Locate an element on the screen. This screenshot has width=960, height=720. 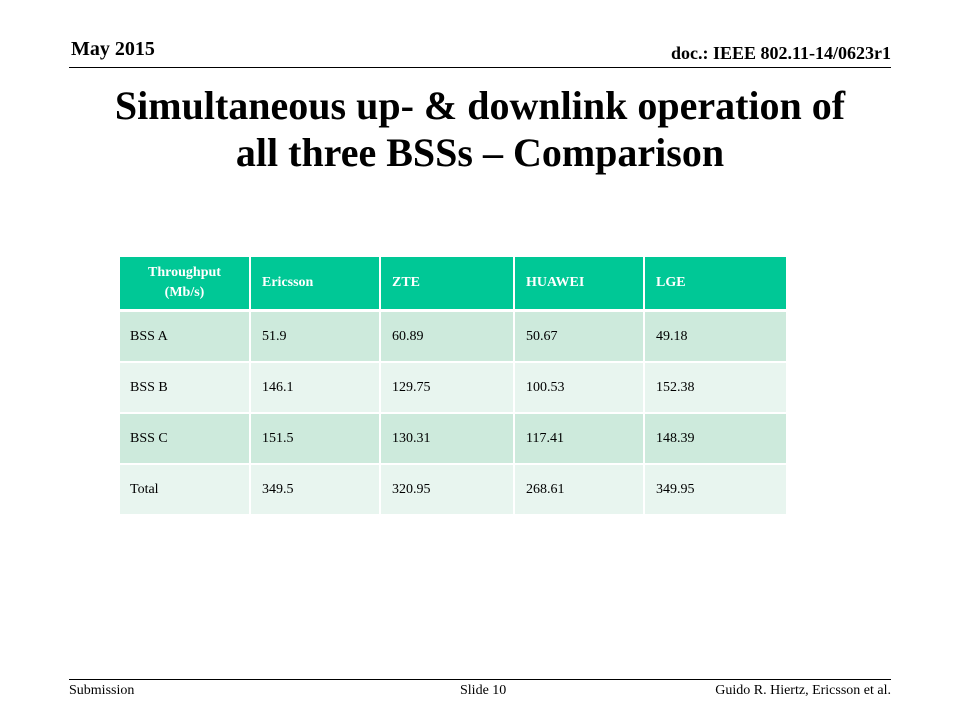
footer-divider is located at coordinates (480, 679).